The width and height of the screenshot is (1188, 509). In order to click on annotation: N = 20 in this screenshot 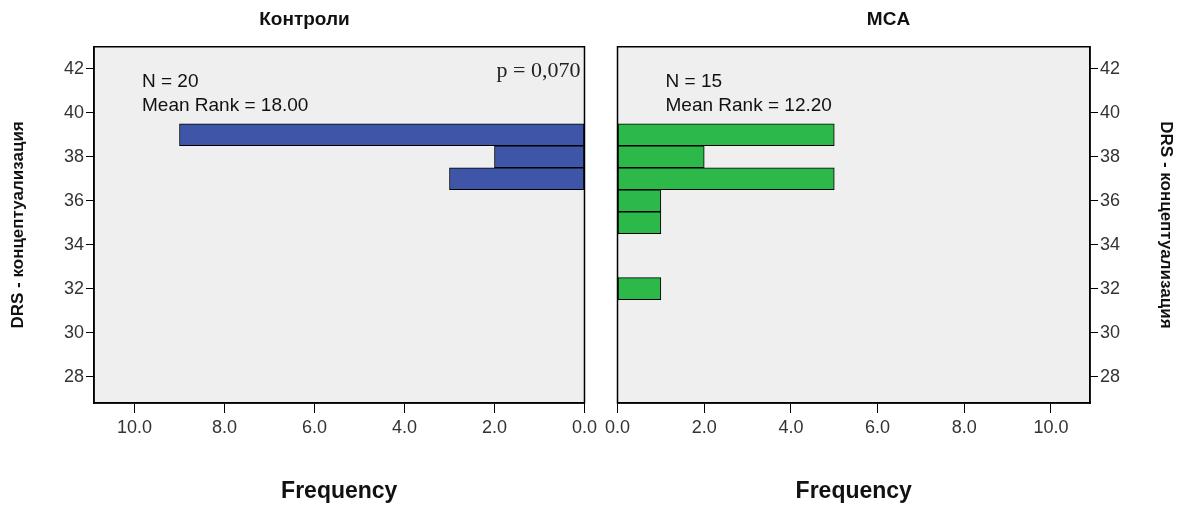, I will do `click(170, 80)`.